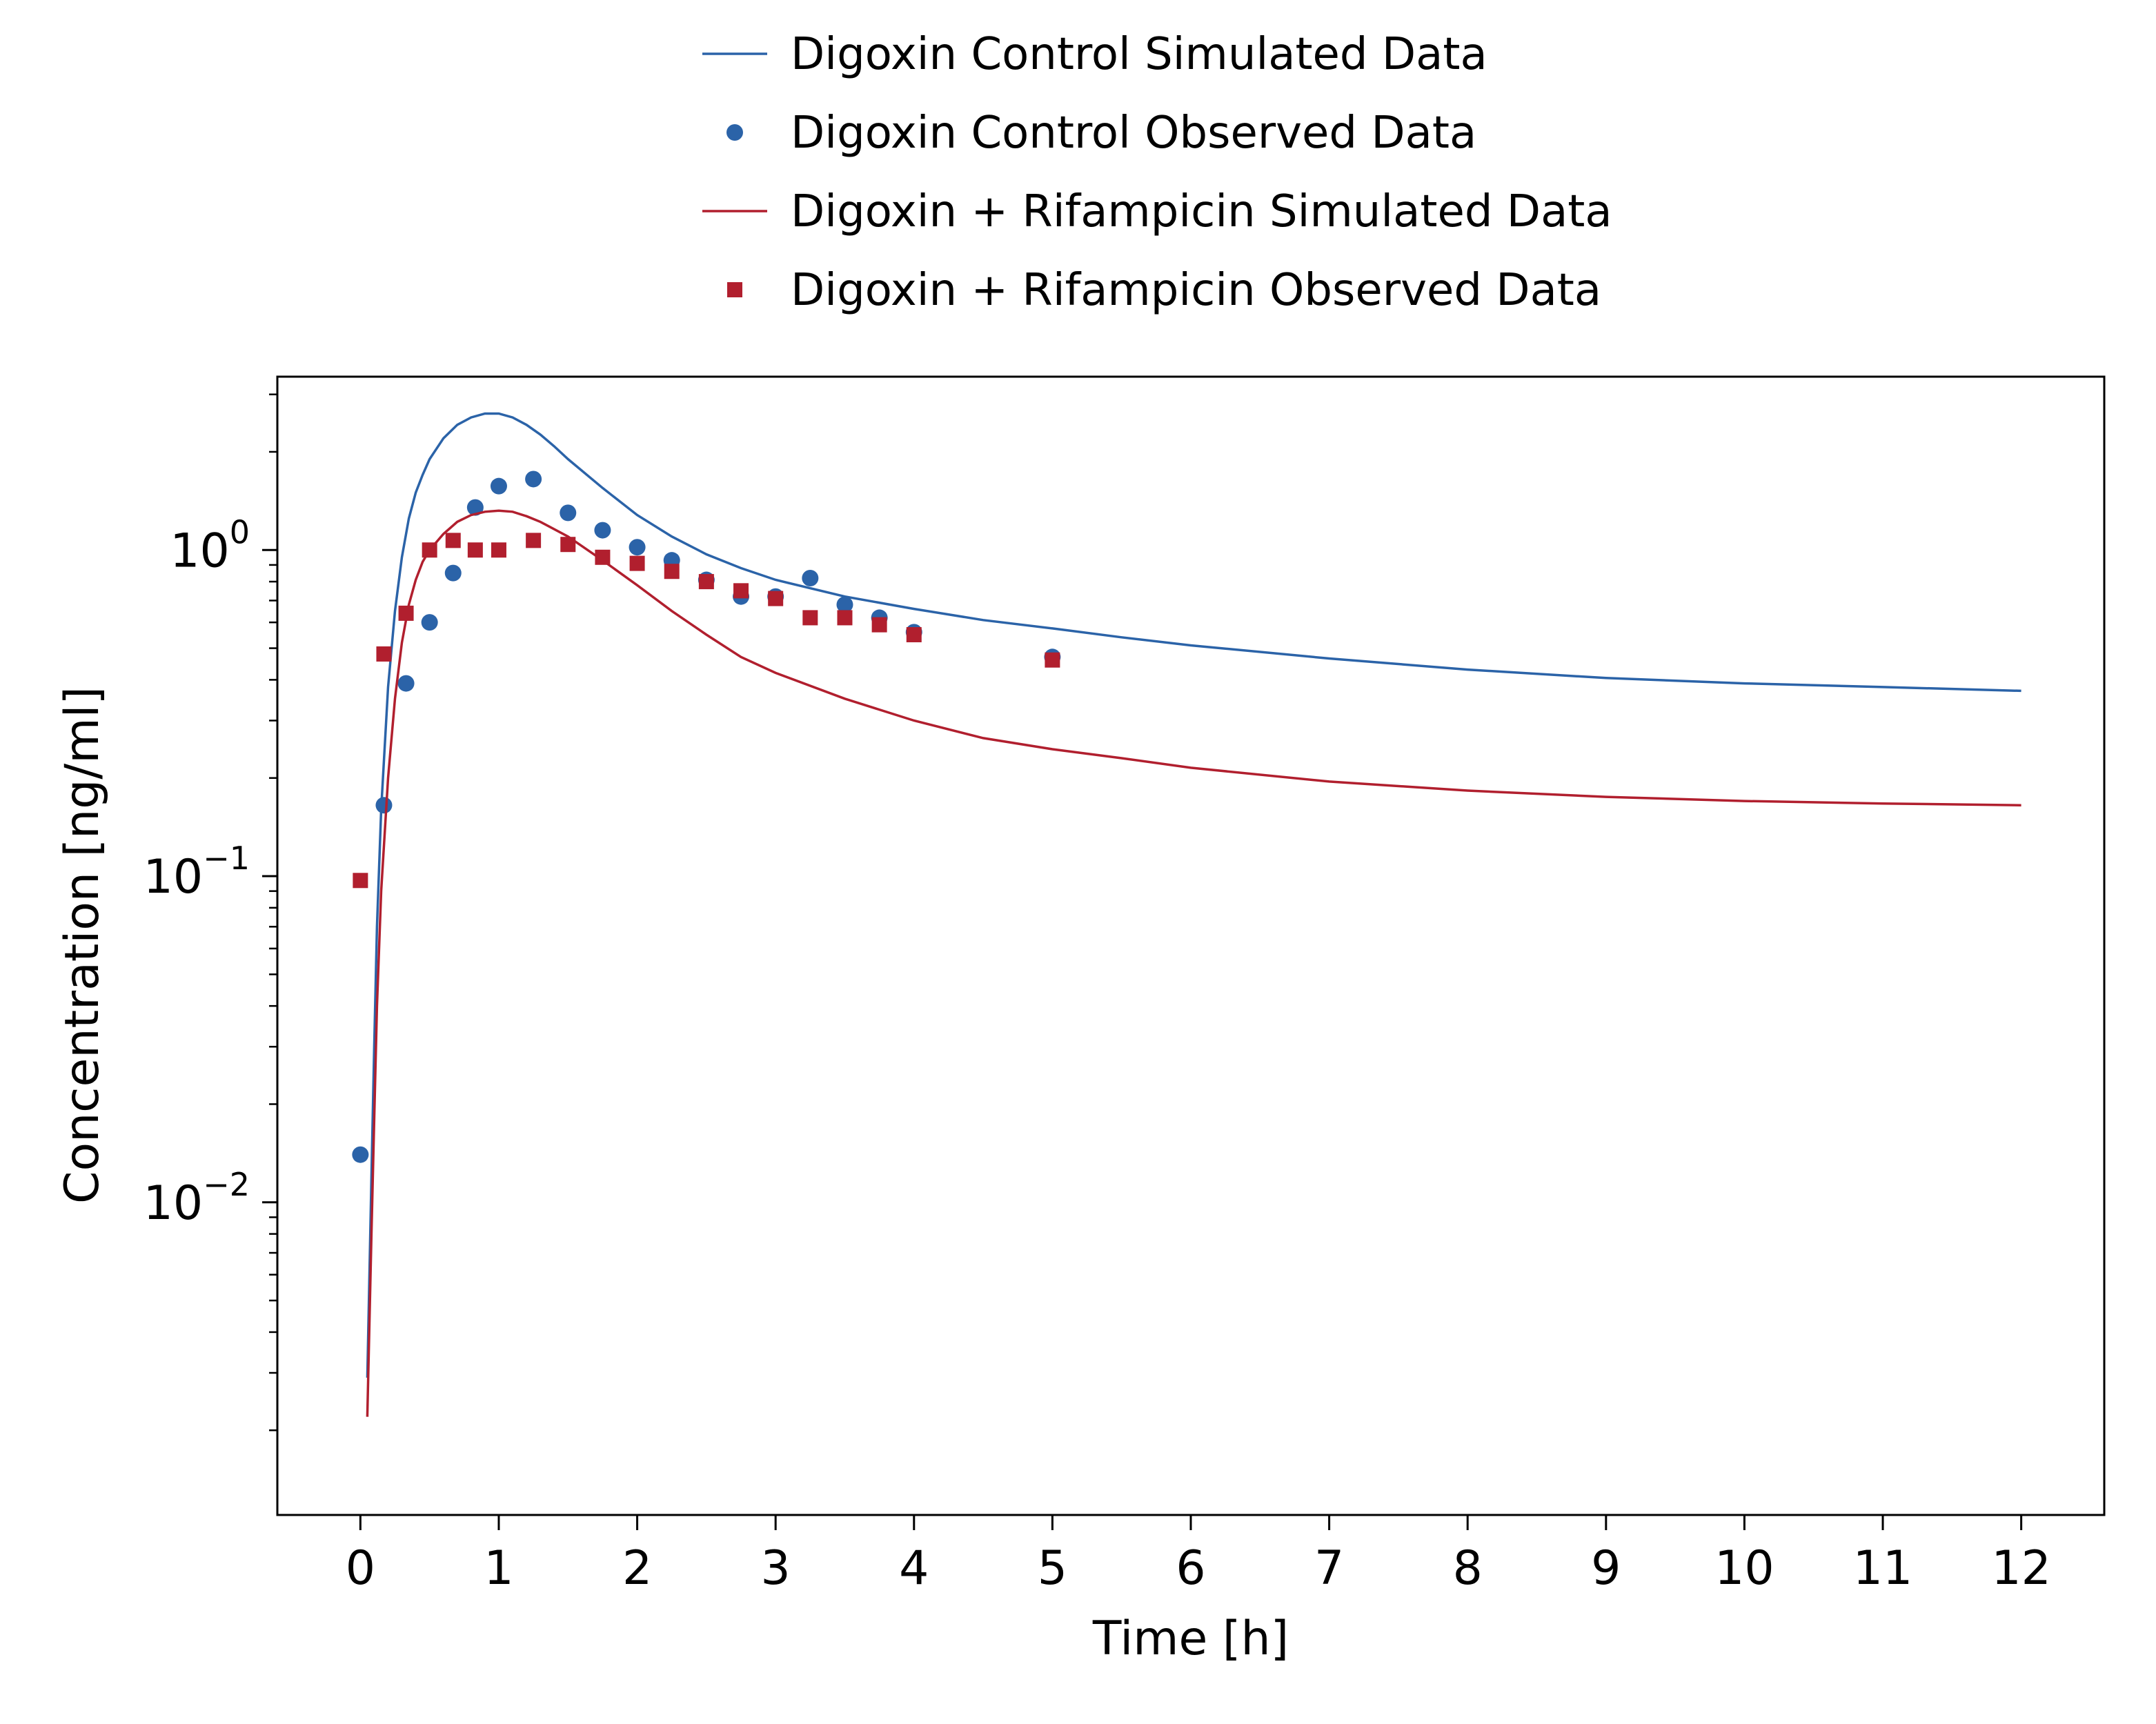 This screenshot has height=1724, width=2156. I want to click on legend-label-digoxin-control-observed-data: Digoxin Control Observed Data, so click(1133, 133).